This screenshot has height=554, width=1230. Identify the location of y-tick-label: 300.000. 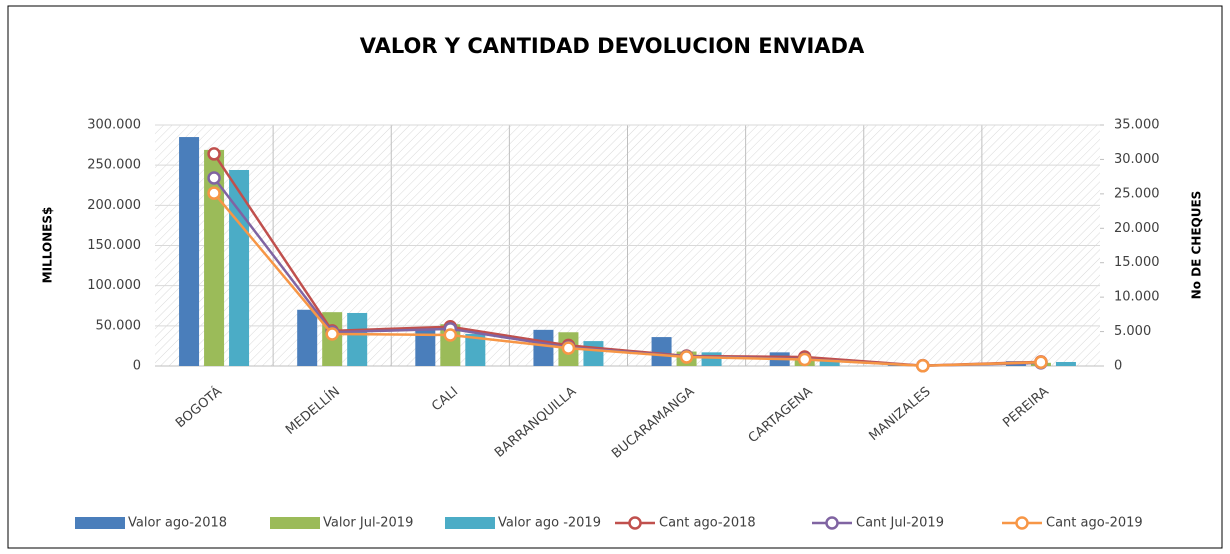
(114, 125).